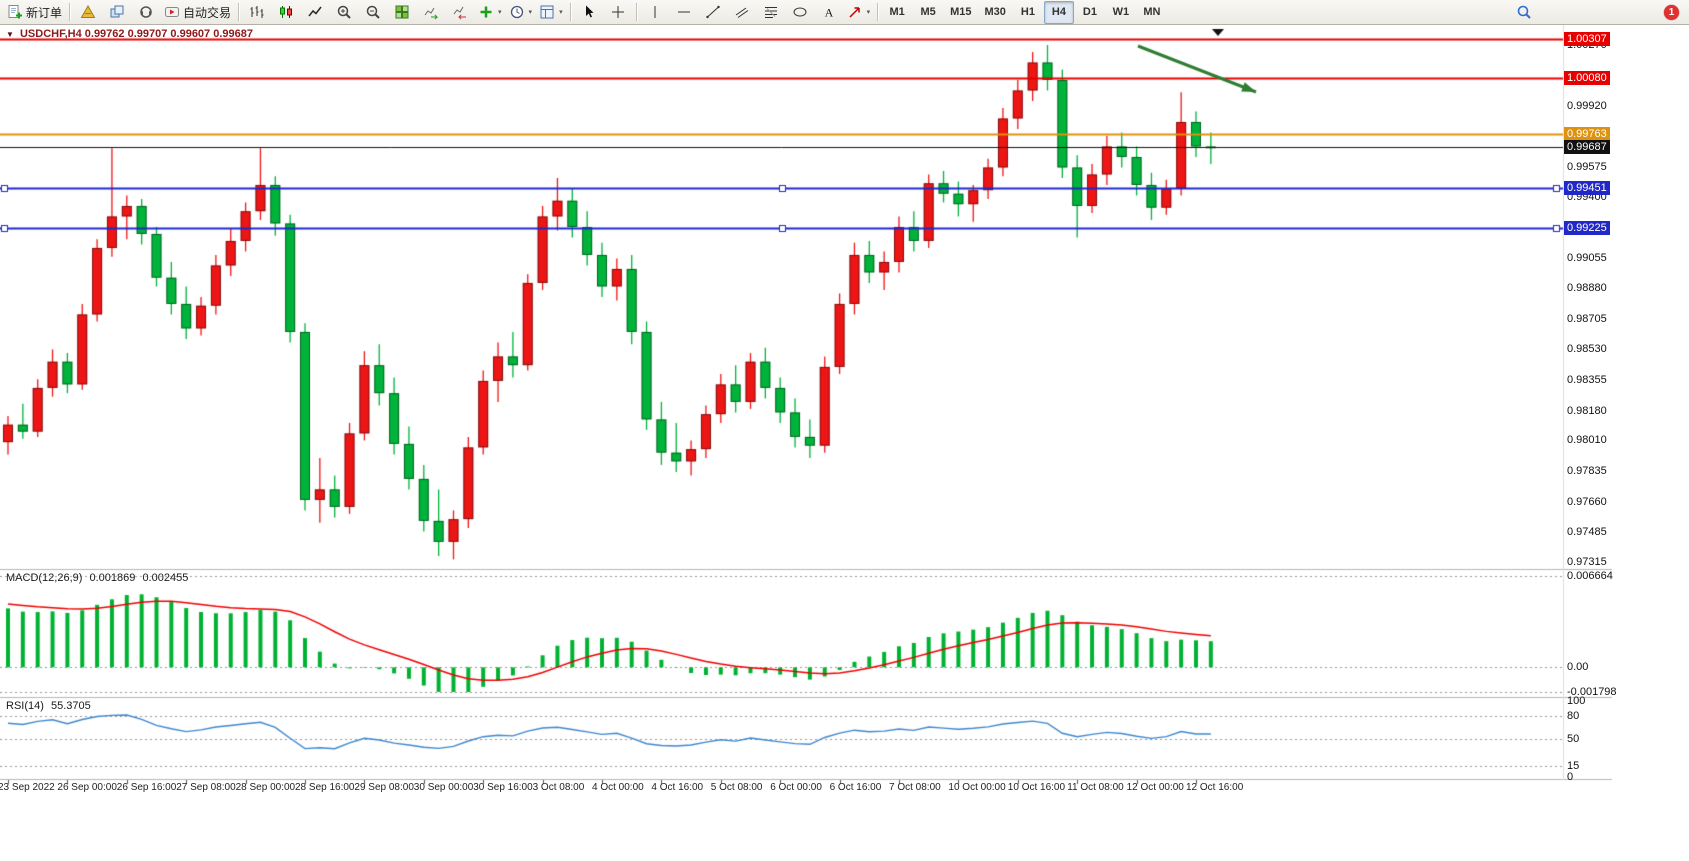 The image size is (1689, 861). What do you see at coordinates (855, 12) in the screenshot?
I see `arrows-icon` at bounding box center [855, 12].